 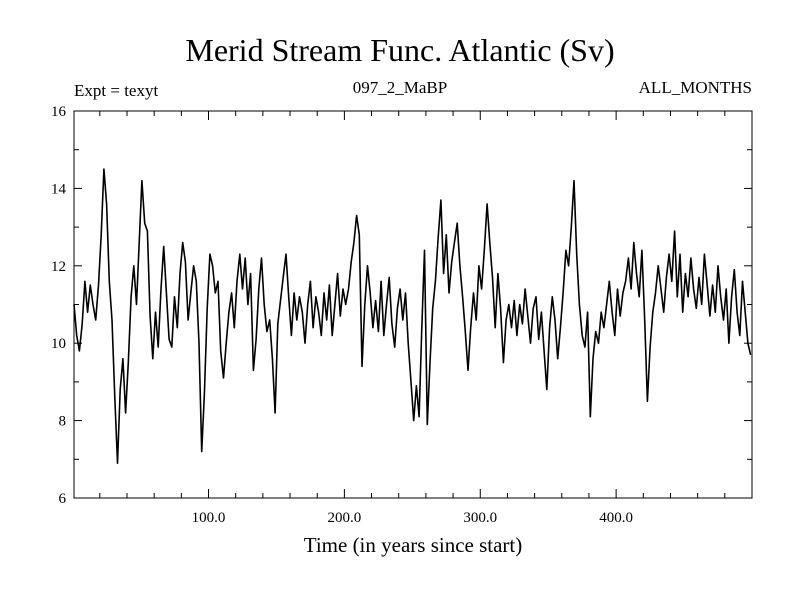 What do you see at coordinates (400, 87) in the screenshot?
I see `run-label: 097_2_MaBP` at bounding box center [400, 87].